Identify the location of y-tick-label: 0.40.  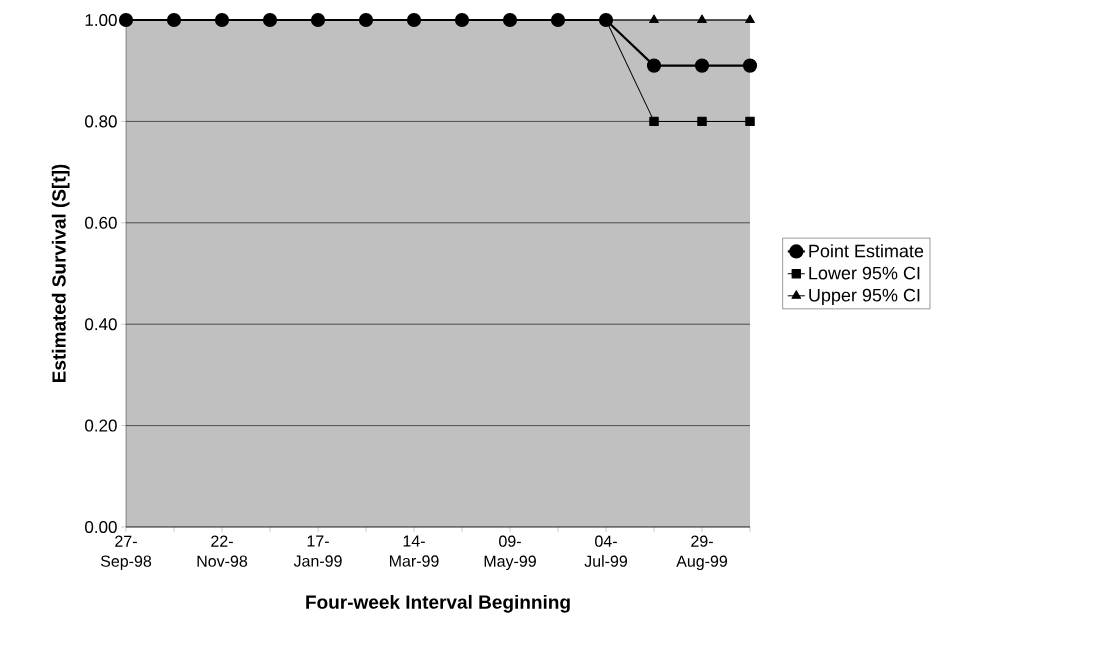
(101, 324).